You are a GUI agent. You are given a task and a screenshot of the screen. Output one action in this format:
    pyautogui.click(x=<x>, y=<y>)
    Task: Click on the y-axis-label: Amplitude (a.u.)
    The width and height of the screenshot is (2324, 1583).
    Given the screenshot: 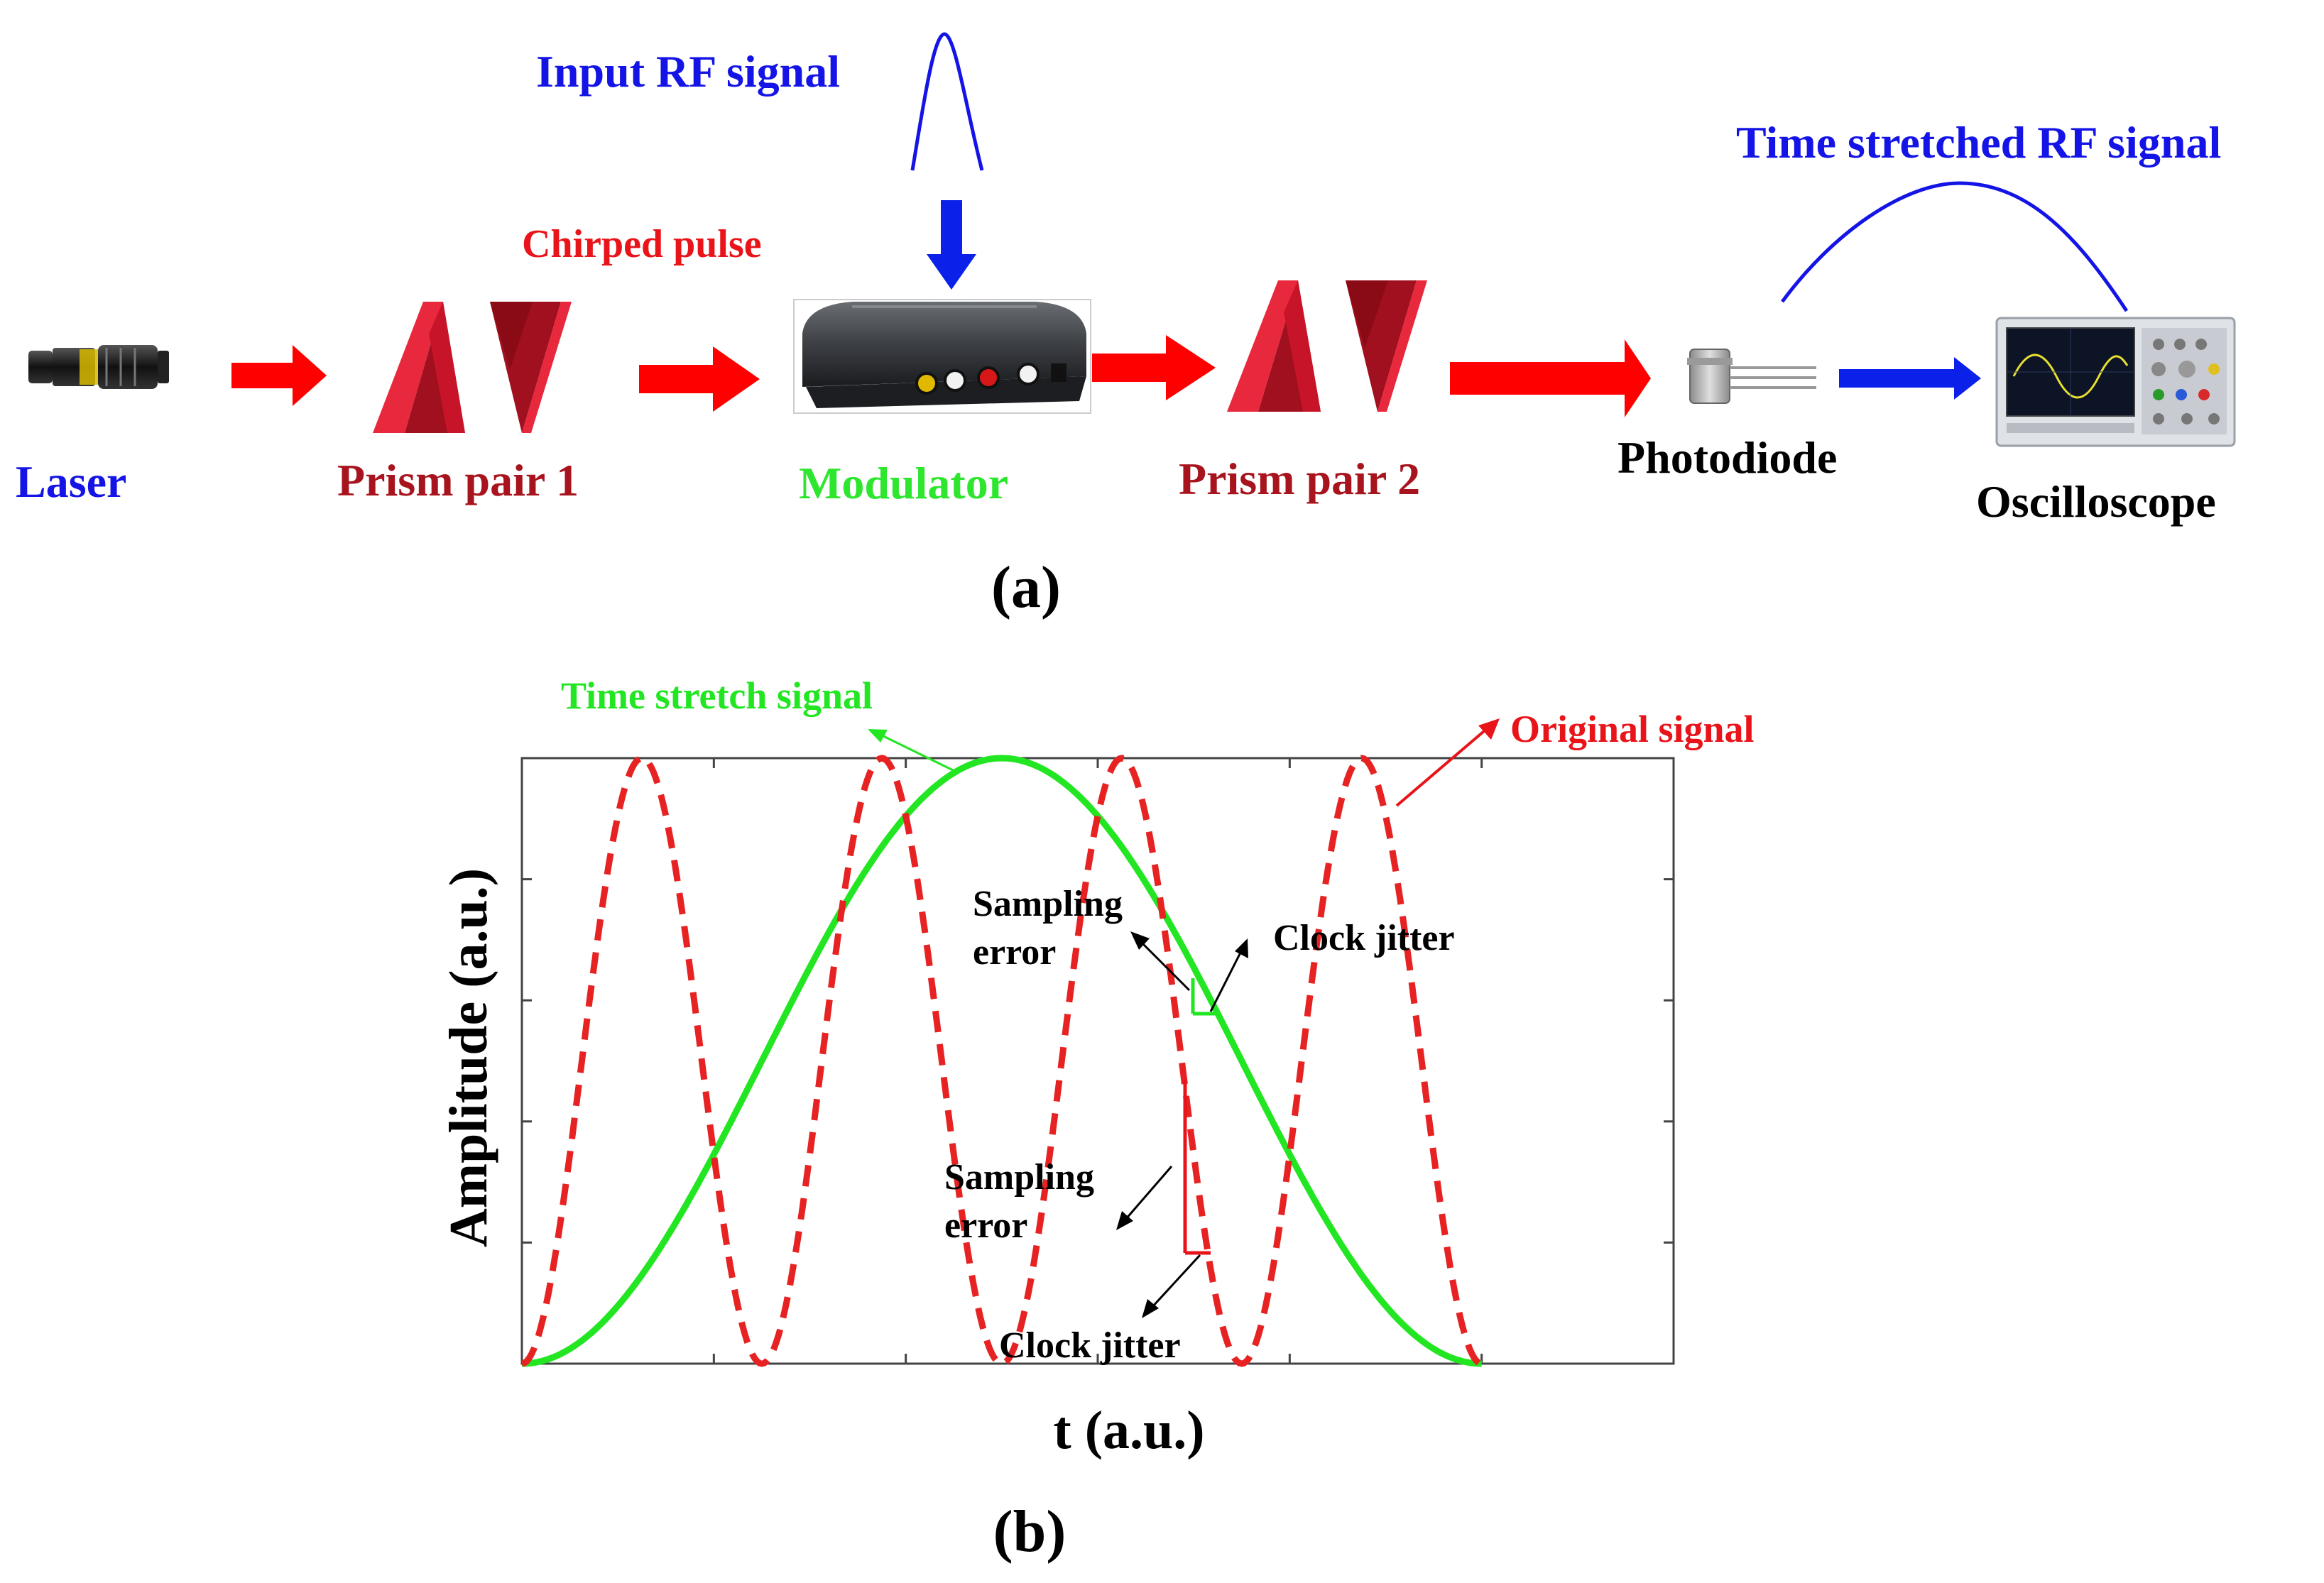 What is the action you would take?
    pyautogui.click(x=468, y=1057)
    